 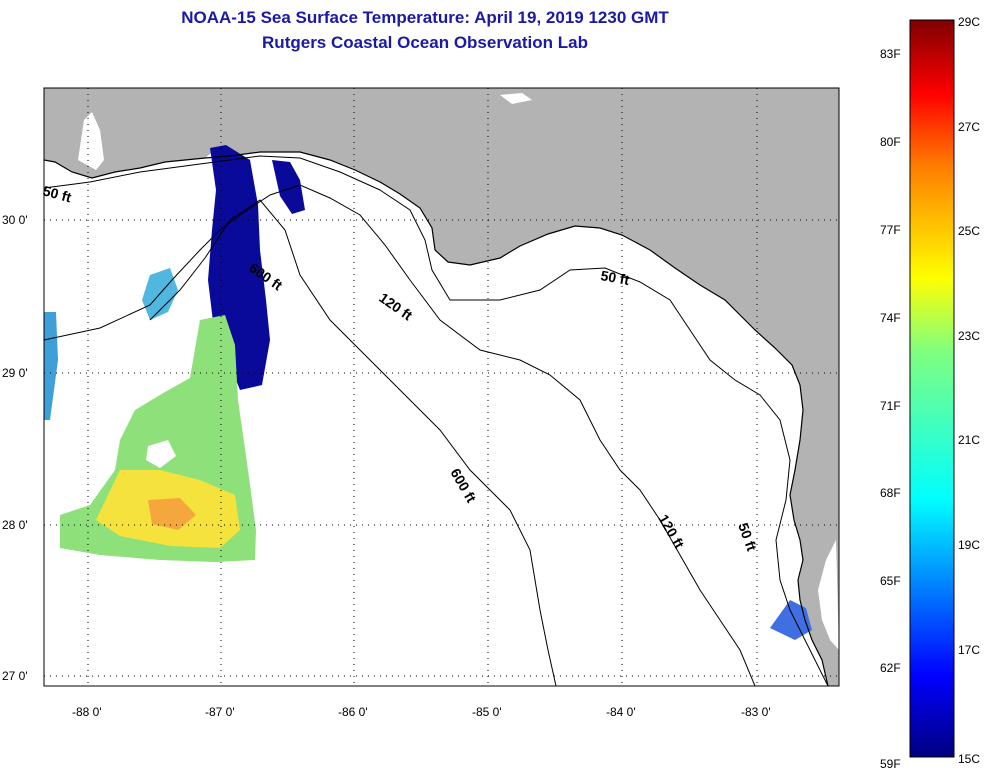 I want to click on map-subtitle: Rutgers Coastal Ocean Observation Lab, so click(x=425, y=42).